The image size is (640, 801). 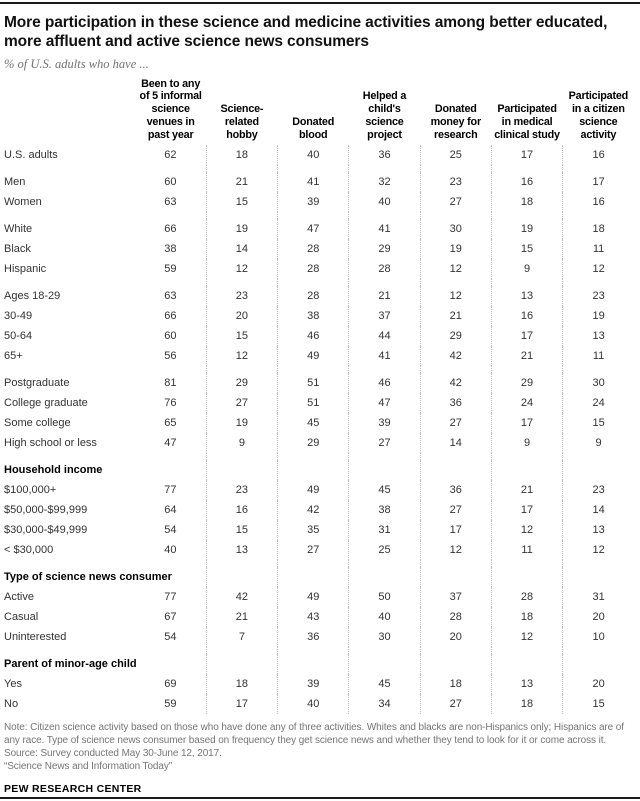 I want to click on table-row: 30-49 66 20 38 37 21 16 19, so click(x=319, y=316).